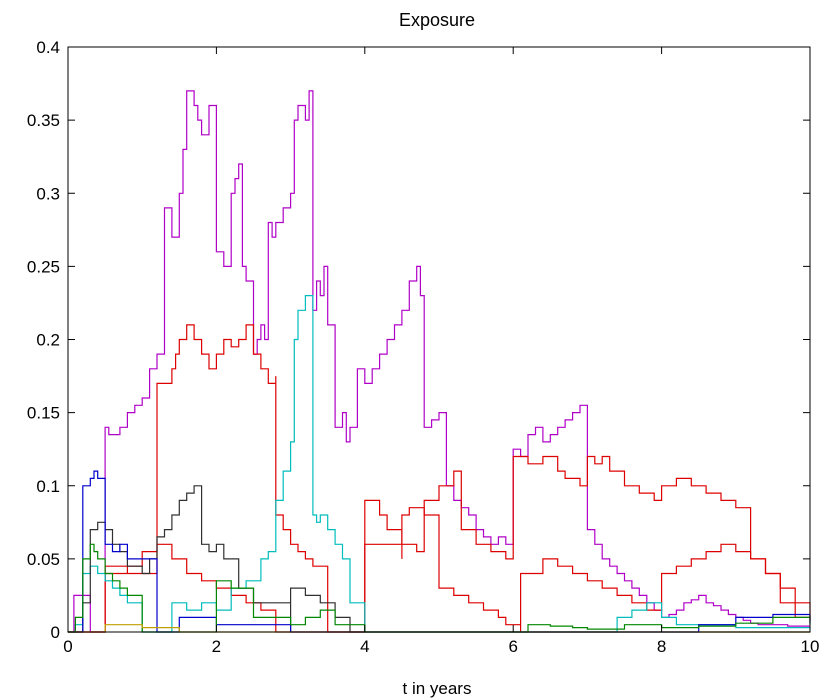  I want to click on x-tick-label: 10, so click(810, 646).